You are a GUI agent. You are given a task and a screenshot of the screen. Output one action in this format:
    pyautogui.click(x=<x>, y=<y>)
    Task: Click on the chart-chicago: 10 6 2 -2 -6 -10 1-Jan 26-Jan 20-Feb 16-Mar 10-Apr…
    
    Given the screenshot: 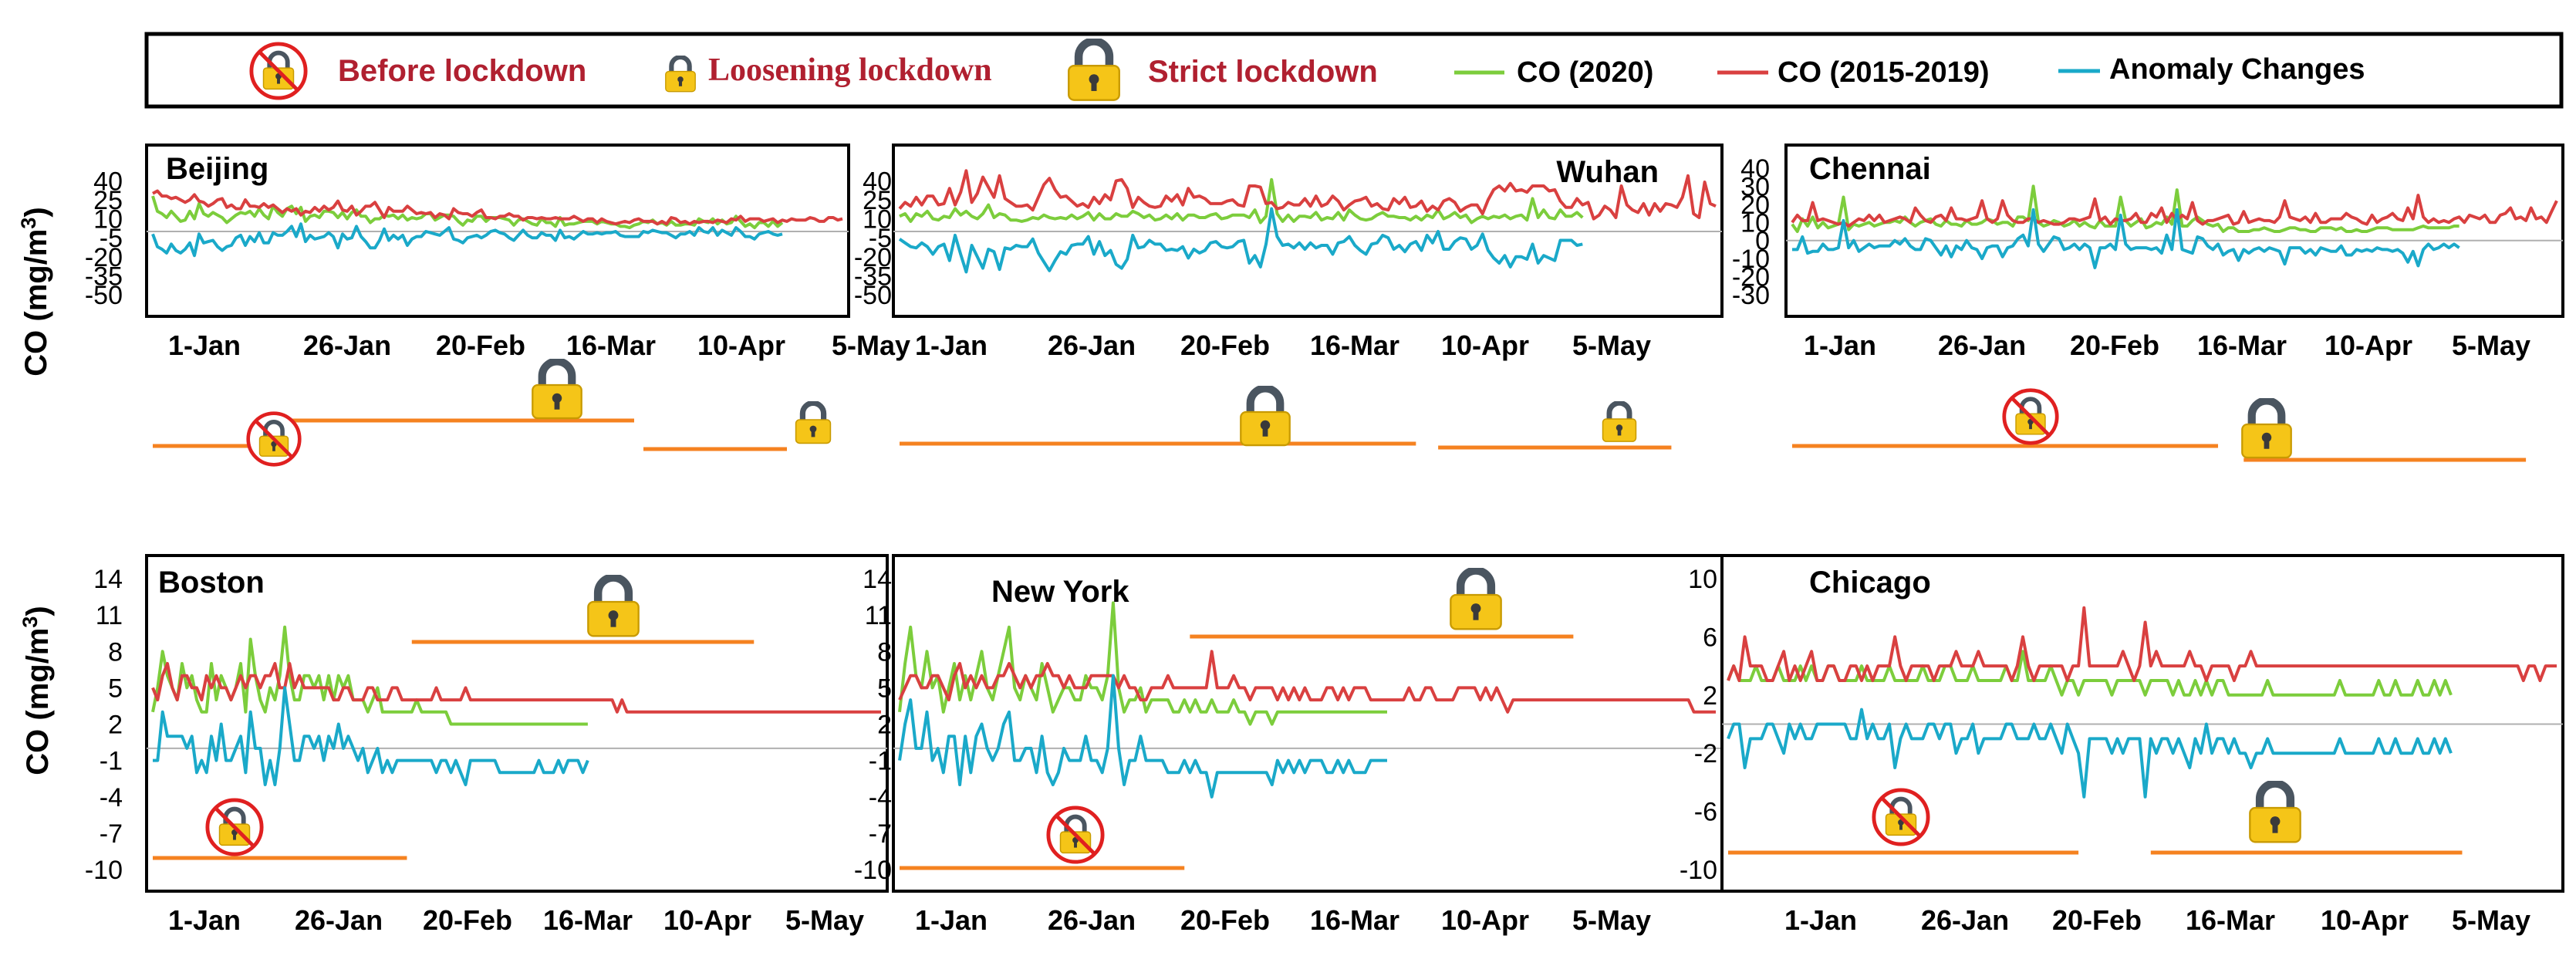 What is the action you would take?
    pyautogui.click(x=2122, y=745)
    